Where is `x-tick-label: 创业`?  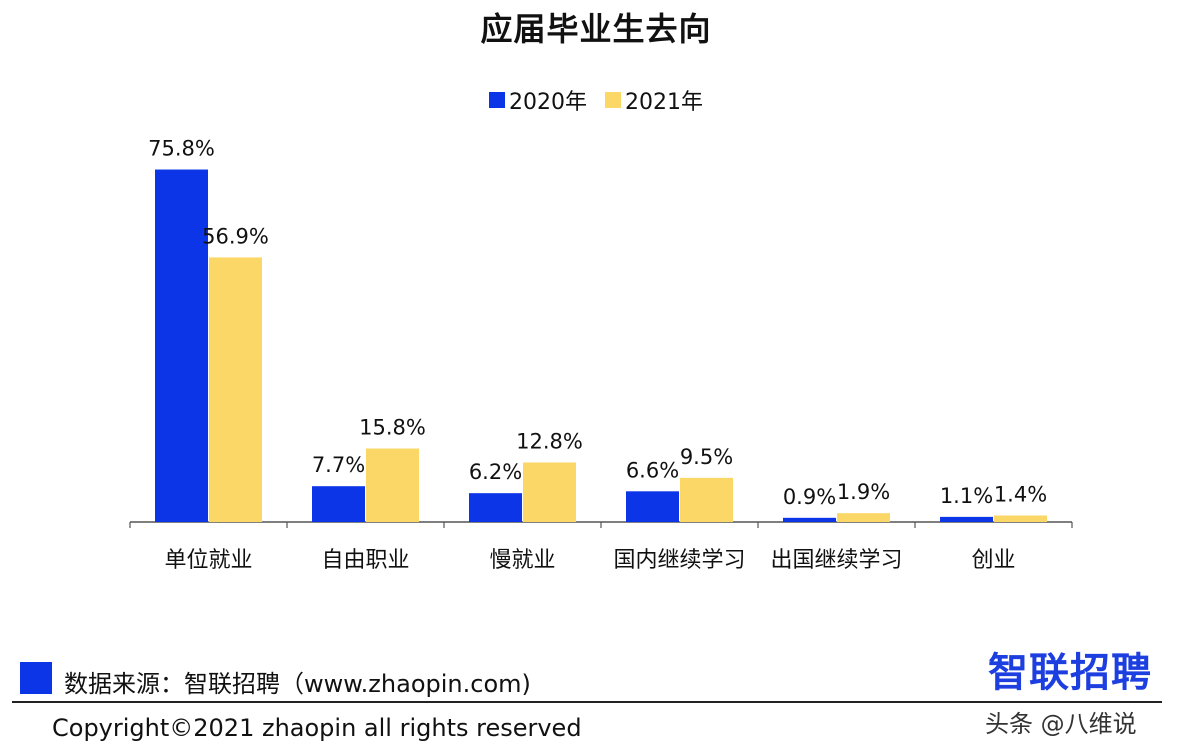
x-tick-label: 创业 is located at coordinates (993, 560).